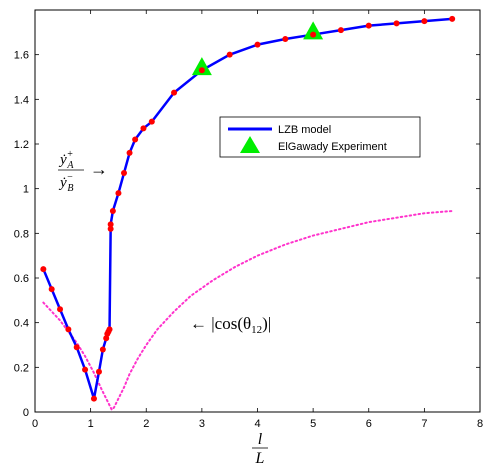 This screenshot has width=483, height=468. I want to click on legend: LZB model ElGawady Experiment, so click(320, 137).